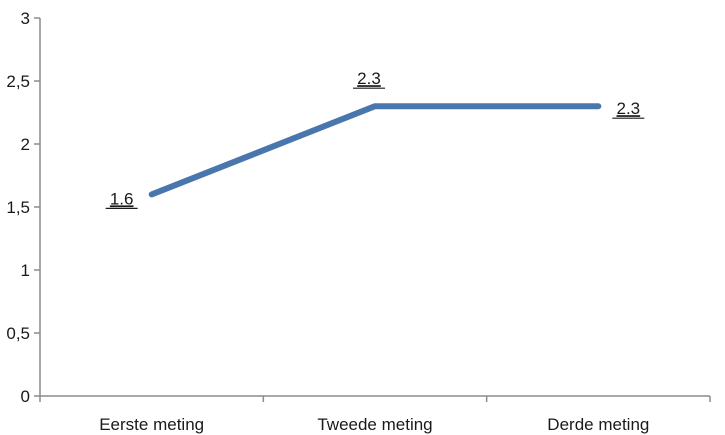 The image size is (725, 435). I want to click on y-ticks: 0 0,5 1 1,5 2 2,5 3, so click(23, 207).